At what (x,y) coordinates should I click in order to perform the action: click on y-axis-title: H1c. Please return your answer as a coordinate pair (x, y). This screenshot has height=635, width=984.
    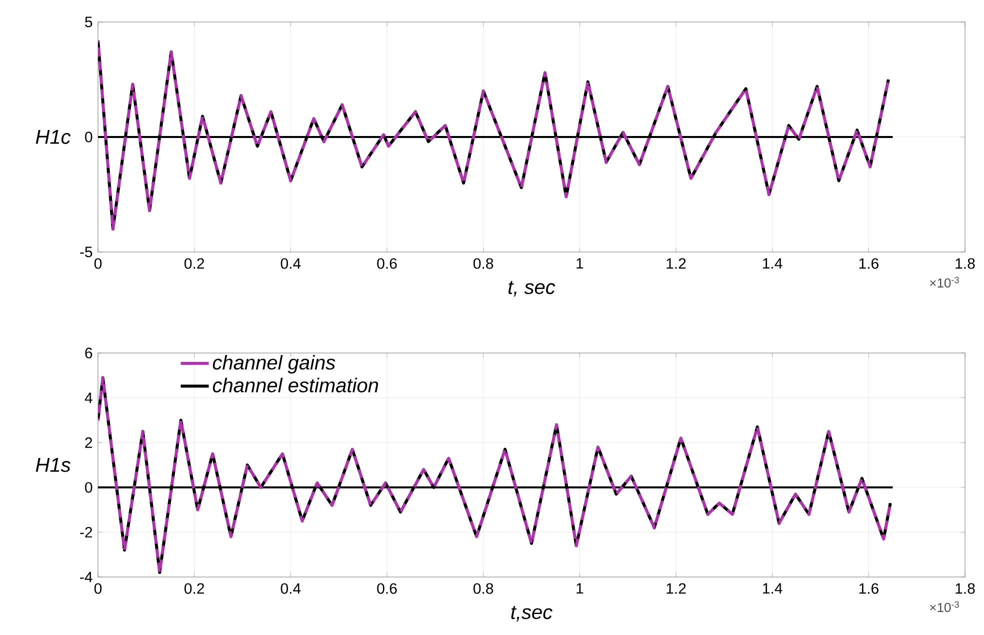
    Looking at the image, I should click on (53, 137).